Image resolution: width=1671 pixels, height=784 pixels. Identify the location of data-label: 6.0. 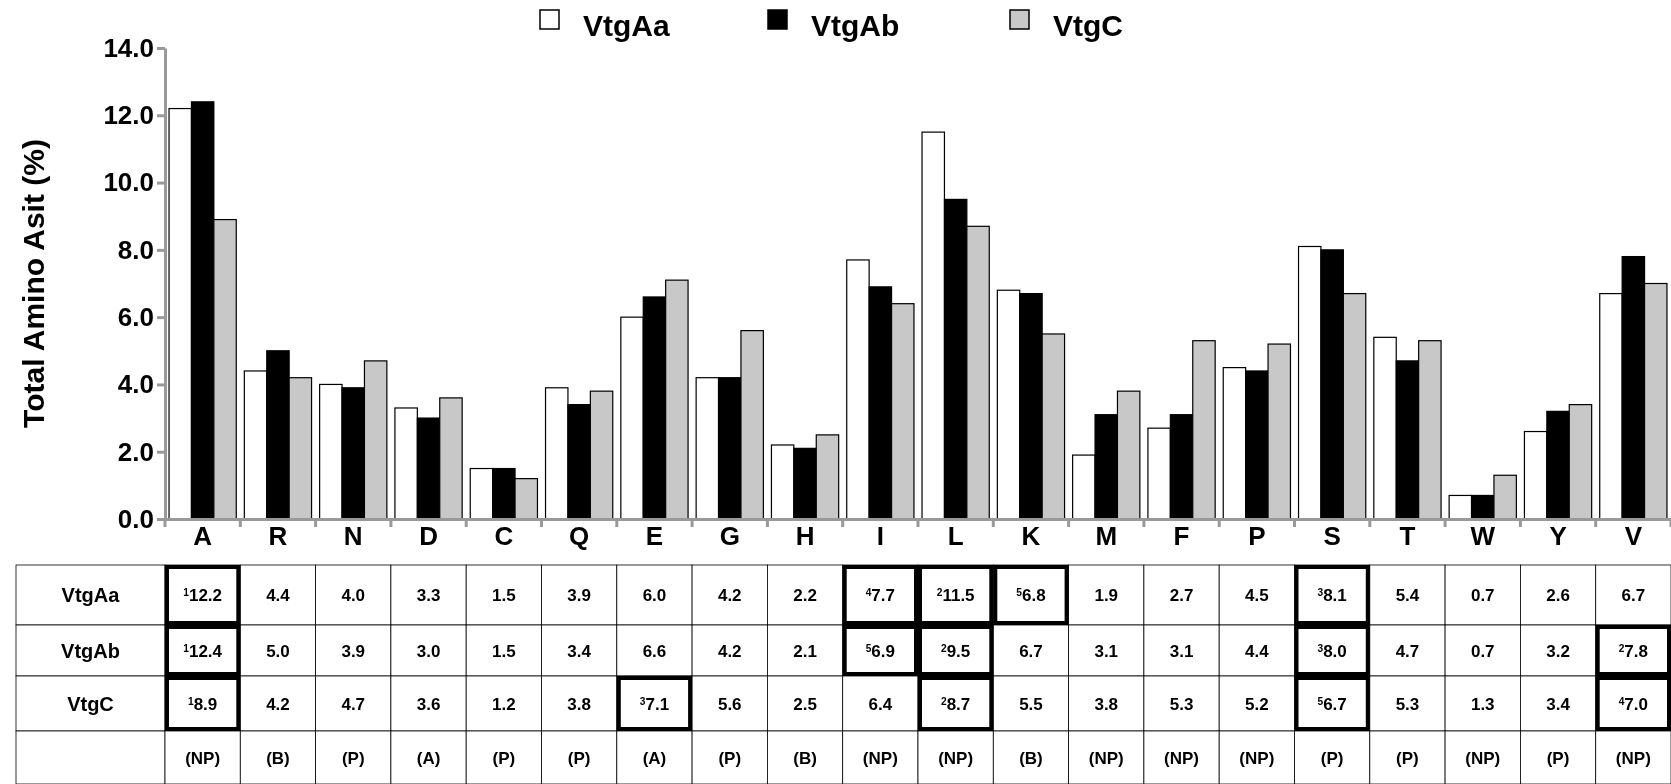
(654, 595).